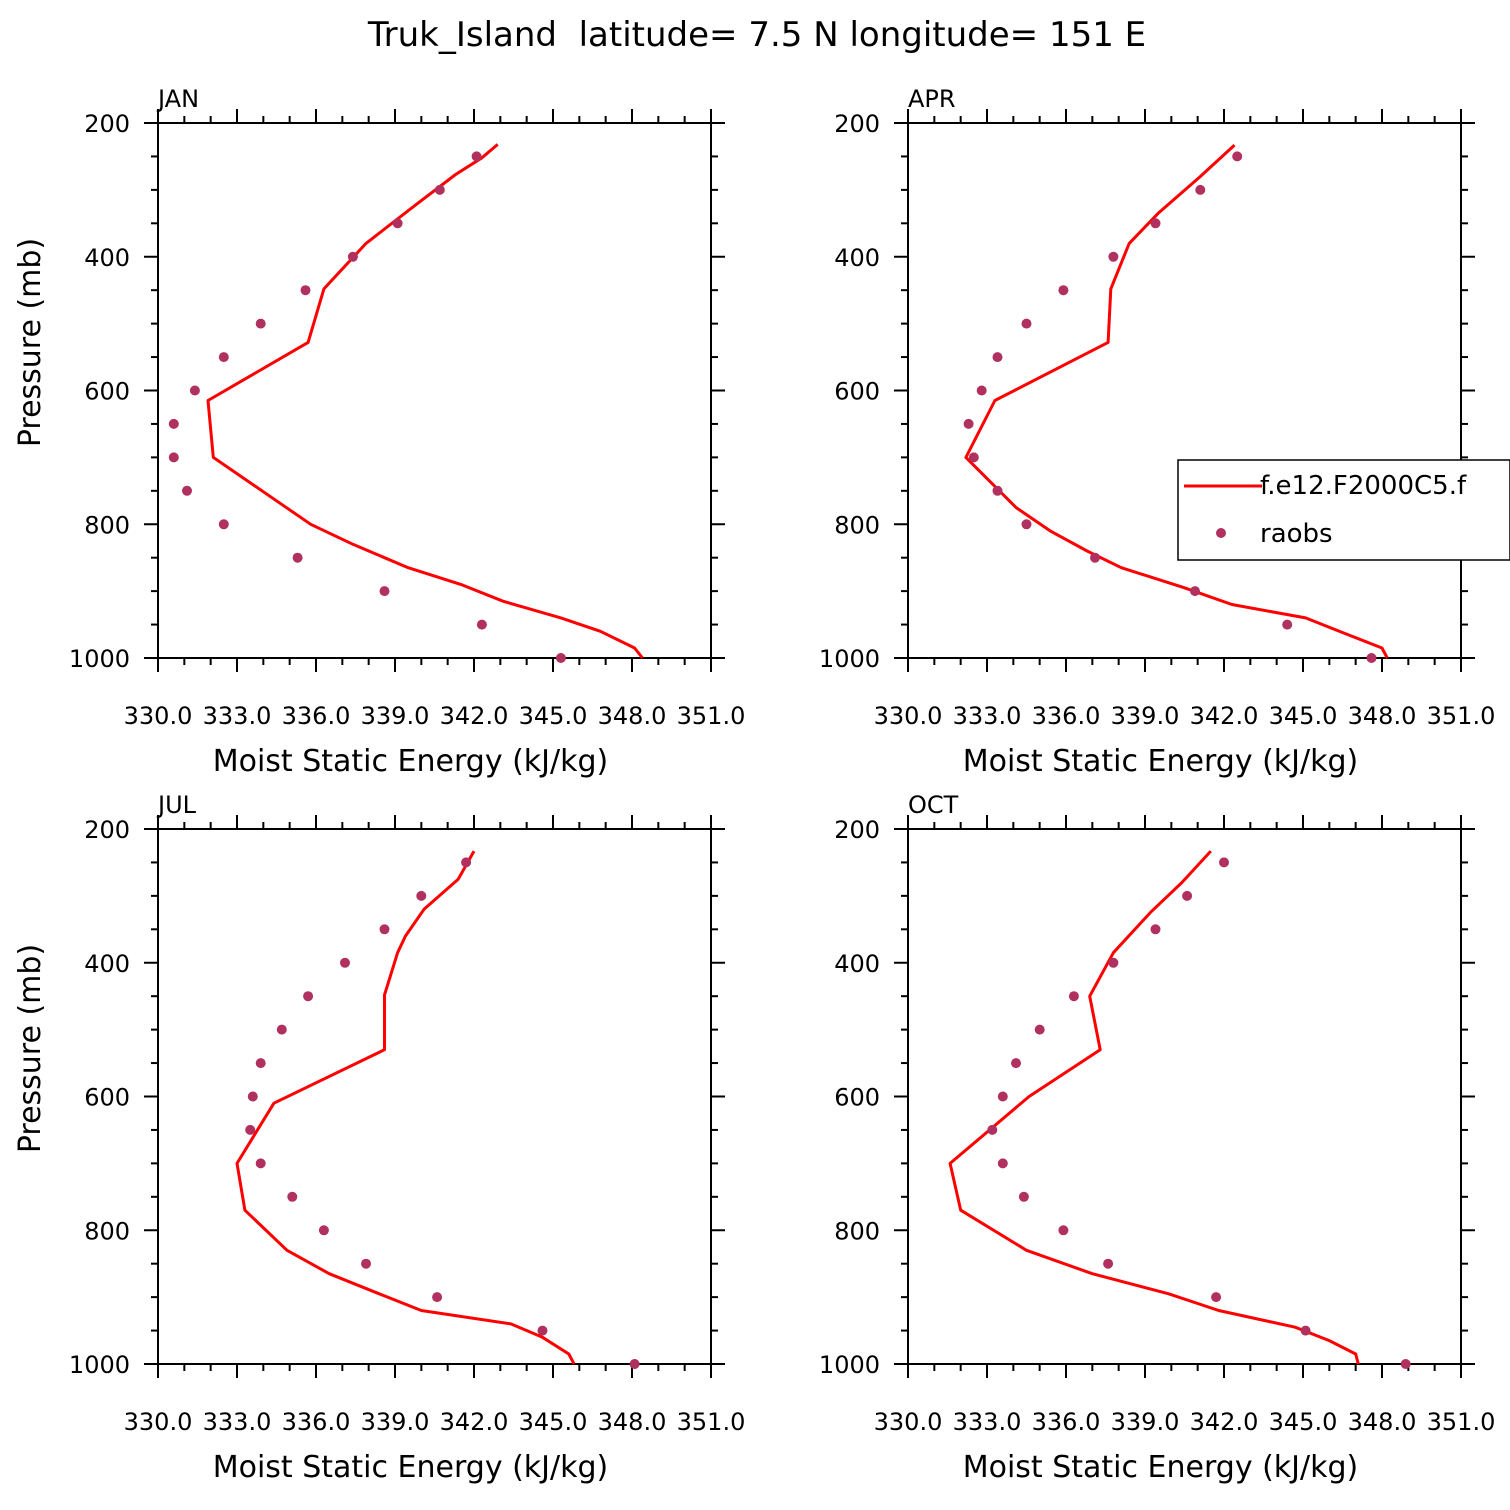 The height and width of the screenshot is (1510, 1510). Describe the element at coordinates (177, 99) in the screenshot. I see `panel-label-jan: JAN` at that location.